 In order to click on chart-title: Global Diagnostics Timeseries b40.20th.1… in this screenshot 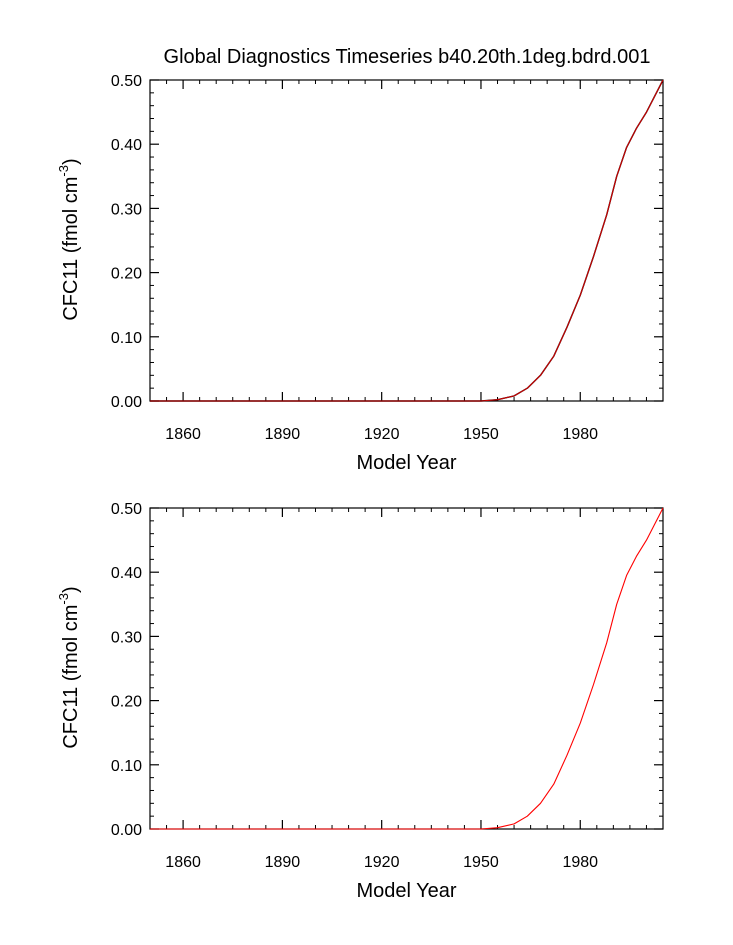, I will do `click(407, 57)`.